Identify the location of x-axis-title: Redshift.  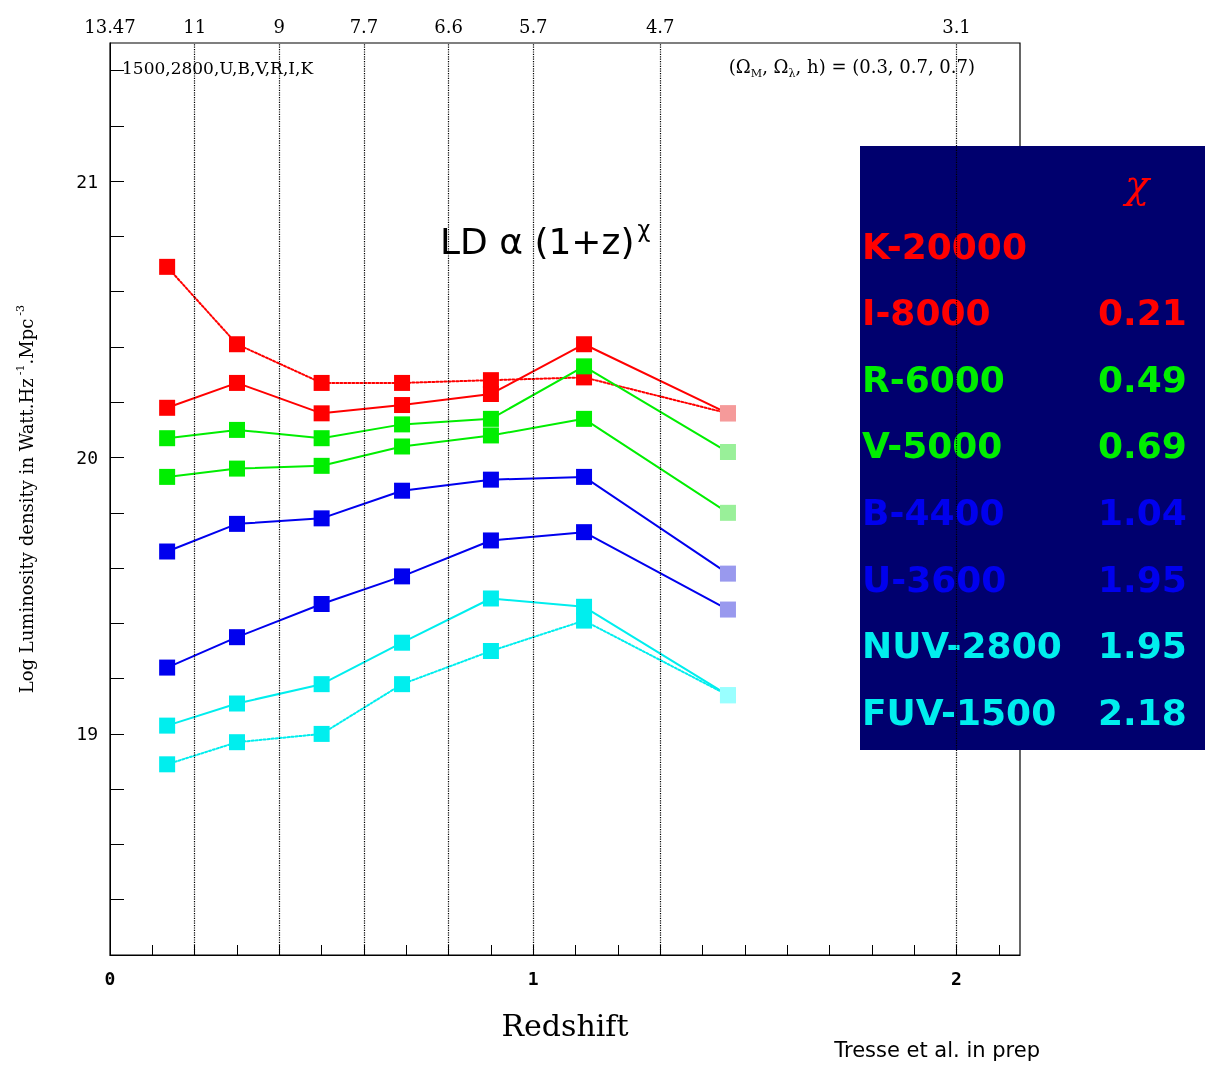
(565, 1025).